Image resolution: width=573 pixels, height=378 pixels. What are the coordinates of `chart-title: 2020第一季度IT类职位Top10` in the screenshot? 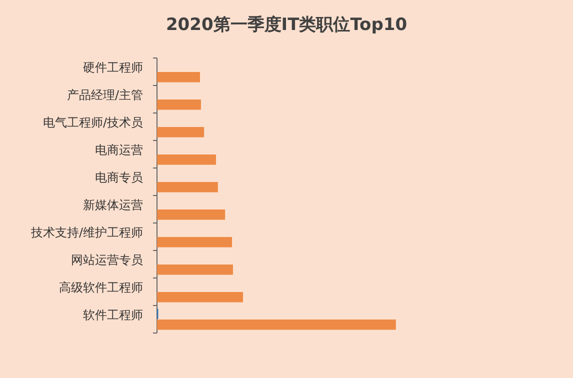 It's located at (287, 25).